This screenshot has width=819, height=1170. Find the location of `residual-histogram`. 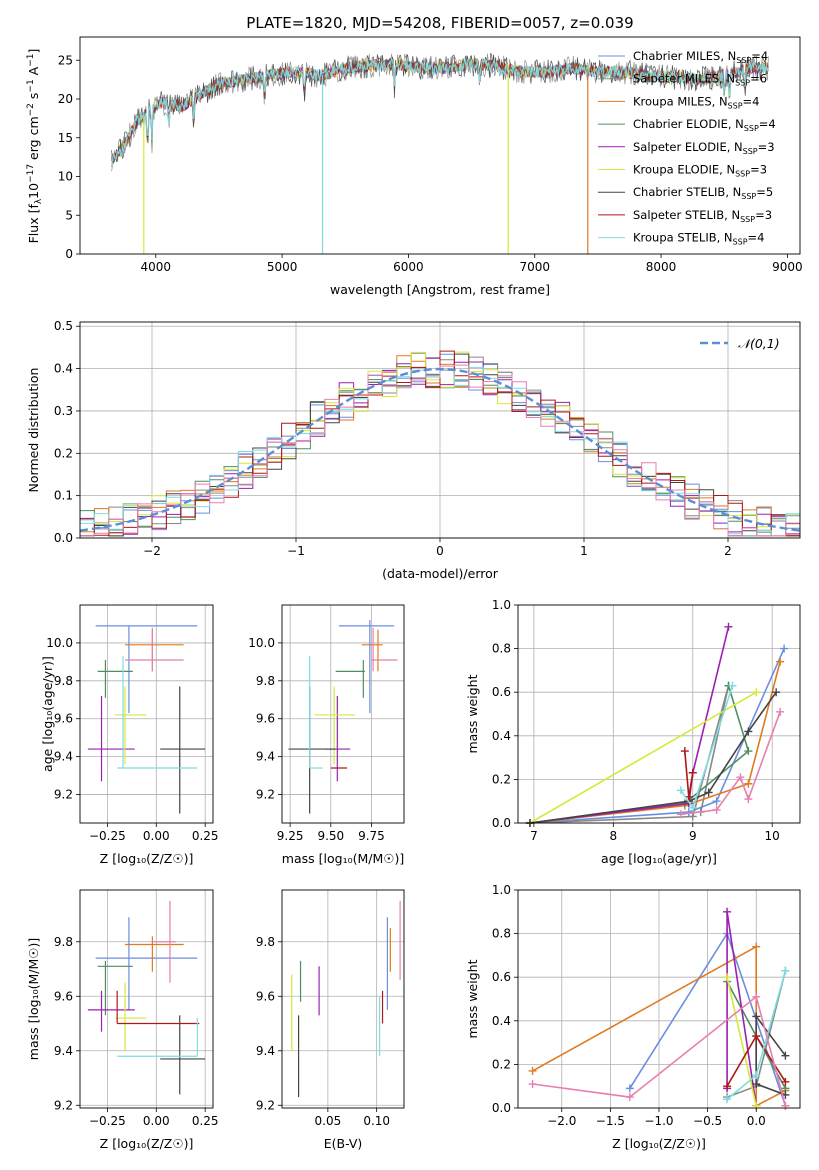

residual-histogram is located at coordinates (440, 443).